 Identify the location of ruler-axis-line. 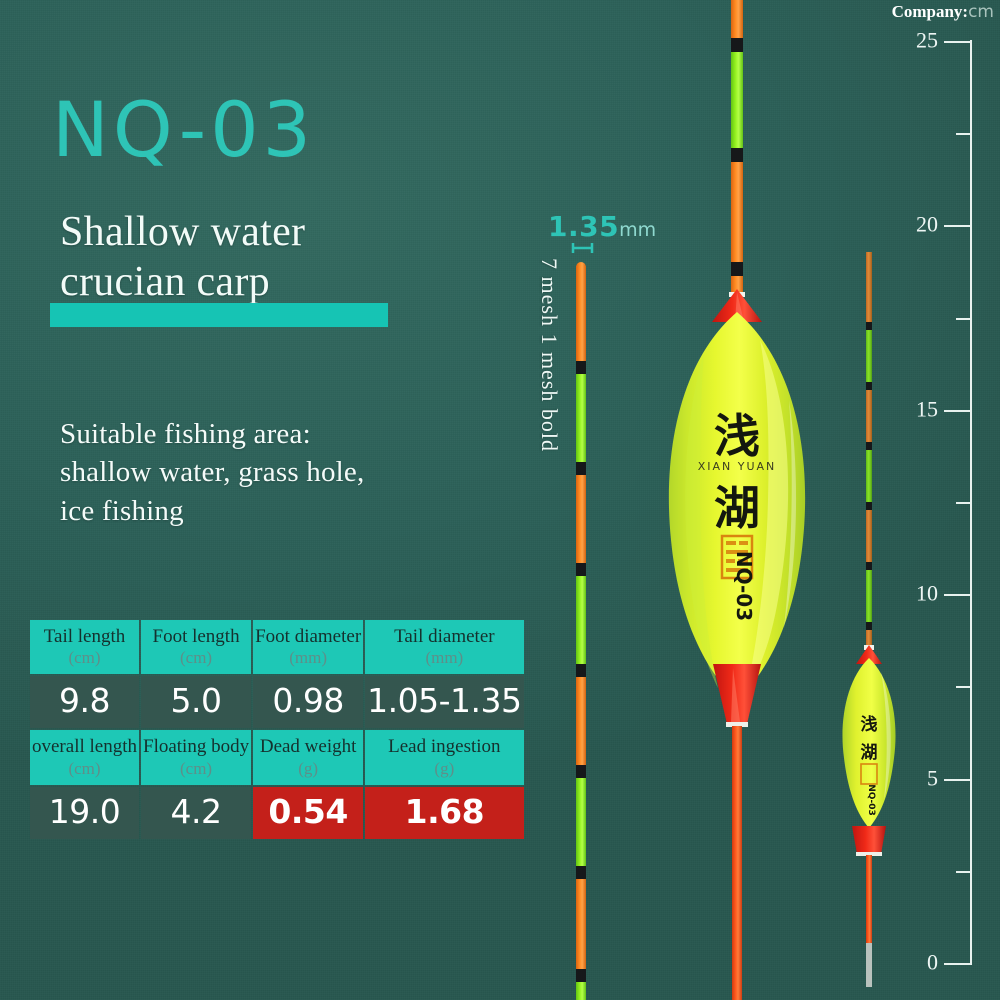
(971, 501).